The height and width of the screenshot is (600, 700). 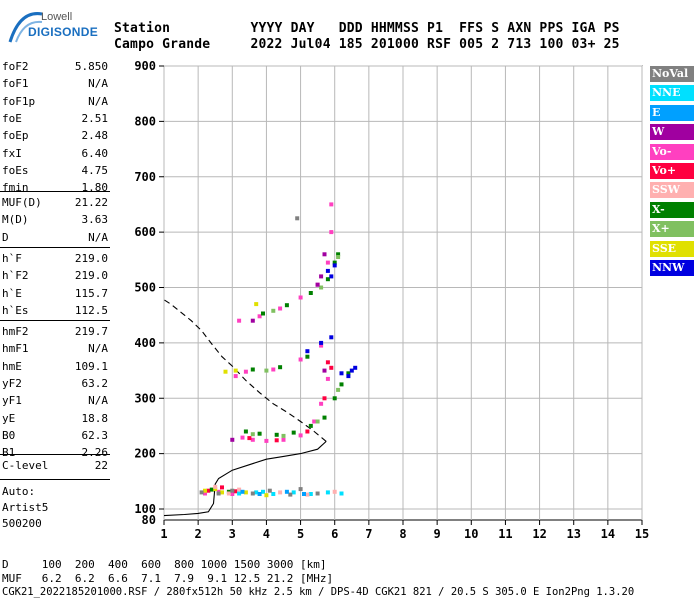 What do you see at coordinates (163, 534) in the screenshot?
I see `x-tick-label: 1` at bounding box center [163, 534].